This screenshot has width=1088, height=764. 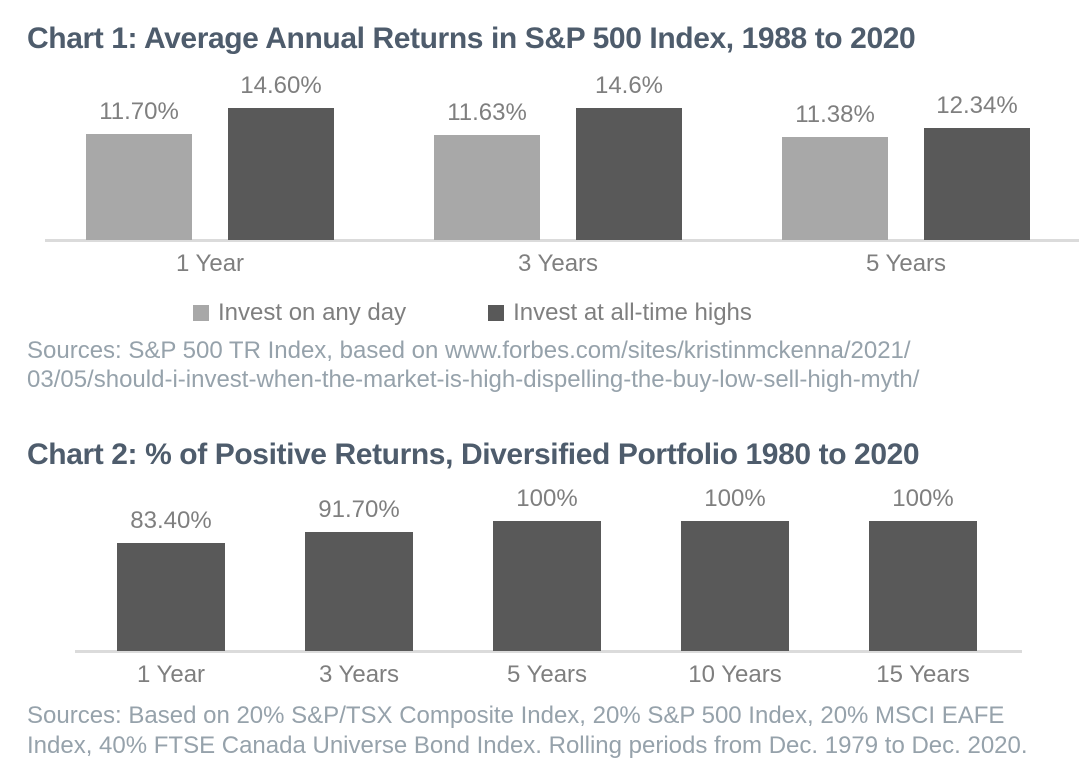 I want to click on bar-group-3-years: 91.70%, so click(x=359, y=574).